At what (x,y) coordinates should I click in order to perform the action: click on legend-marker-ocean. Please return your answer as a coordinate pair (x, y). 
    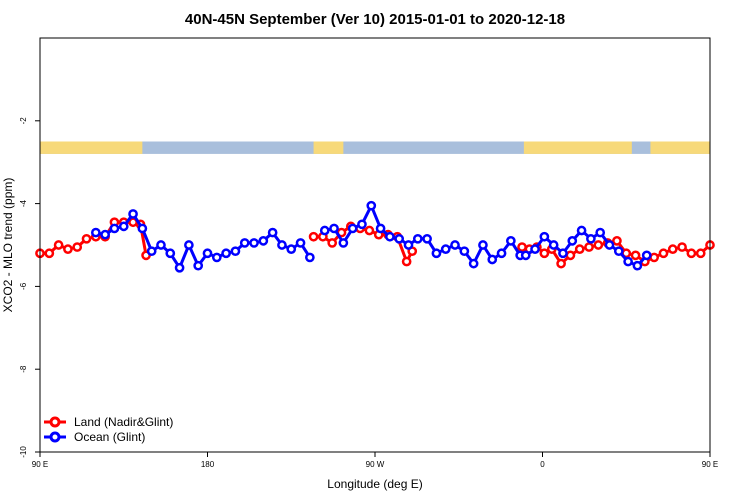
    Looking at the image, I should click on (55, 437).